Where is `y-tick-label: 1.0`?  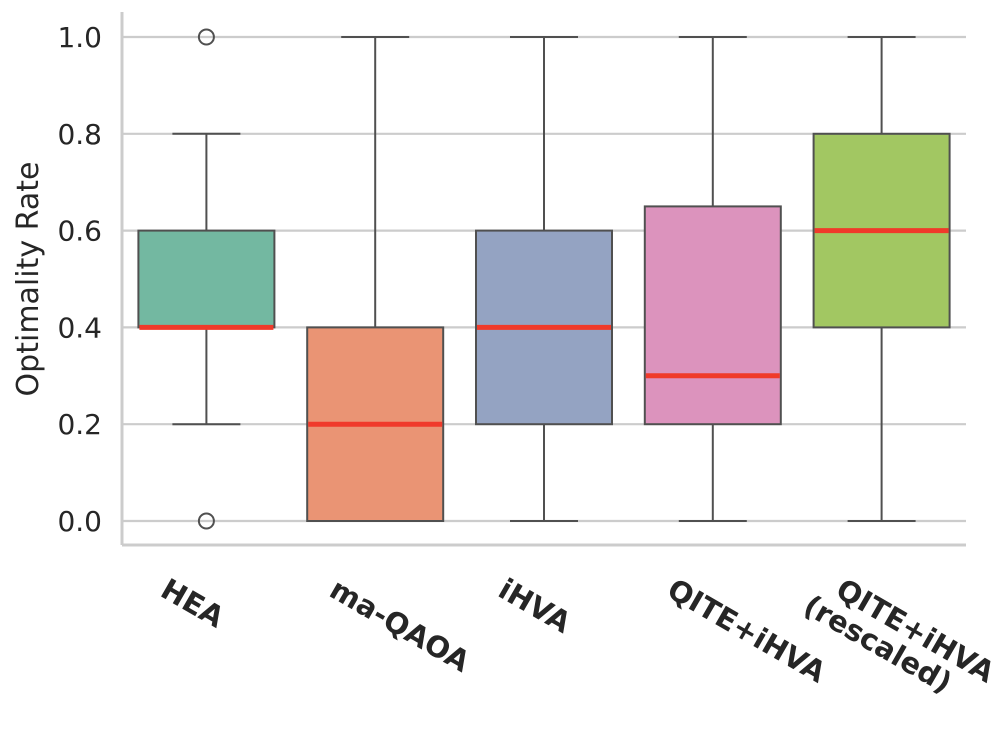 y-tick-label: 1.0 is located at coordinates (79, 37).